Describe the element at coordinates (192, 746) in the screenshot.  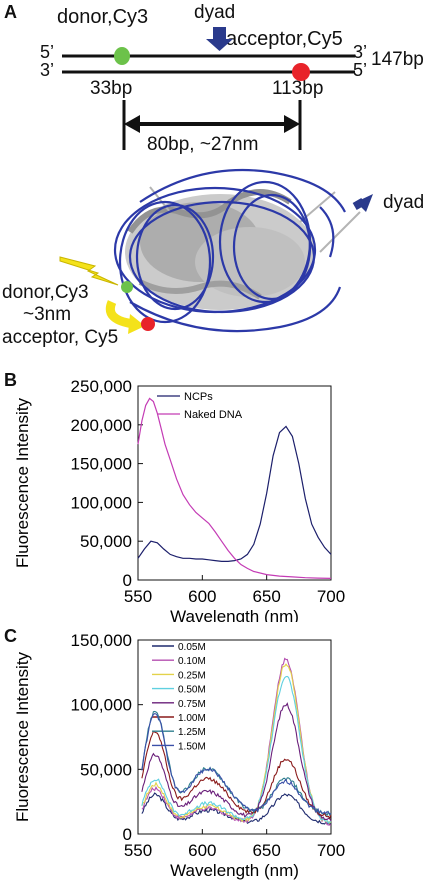
I see `legend-label: 1.50M` at that location.